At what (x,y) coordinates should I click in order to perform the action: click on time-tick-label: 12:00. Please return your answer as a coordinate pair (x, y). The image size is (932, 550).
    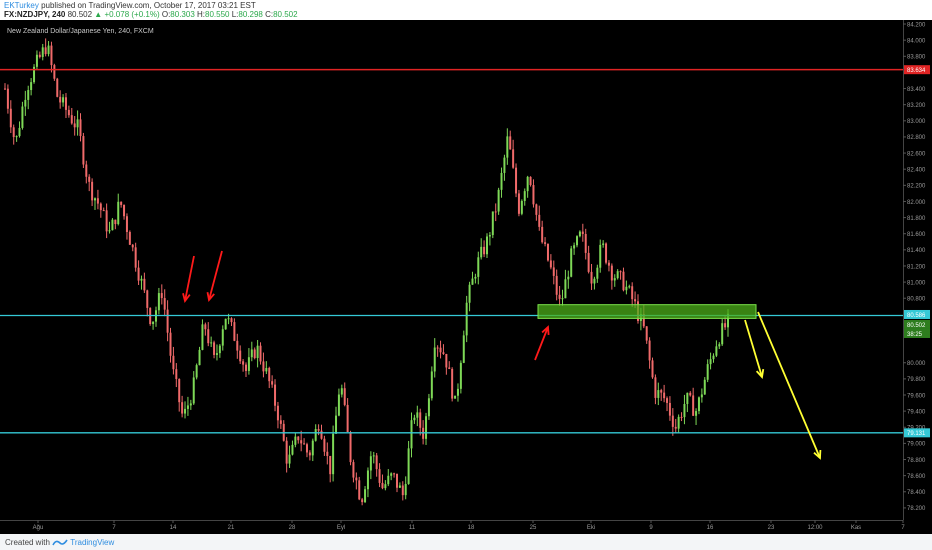
    Looking at the image, I should click on (815, 528).